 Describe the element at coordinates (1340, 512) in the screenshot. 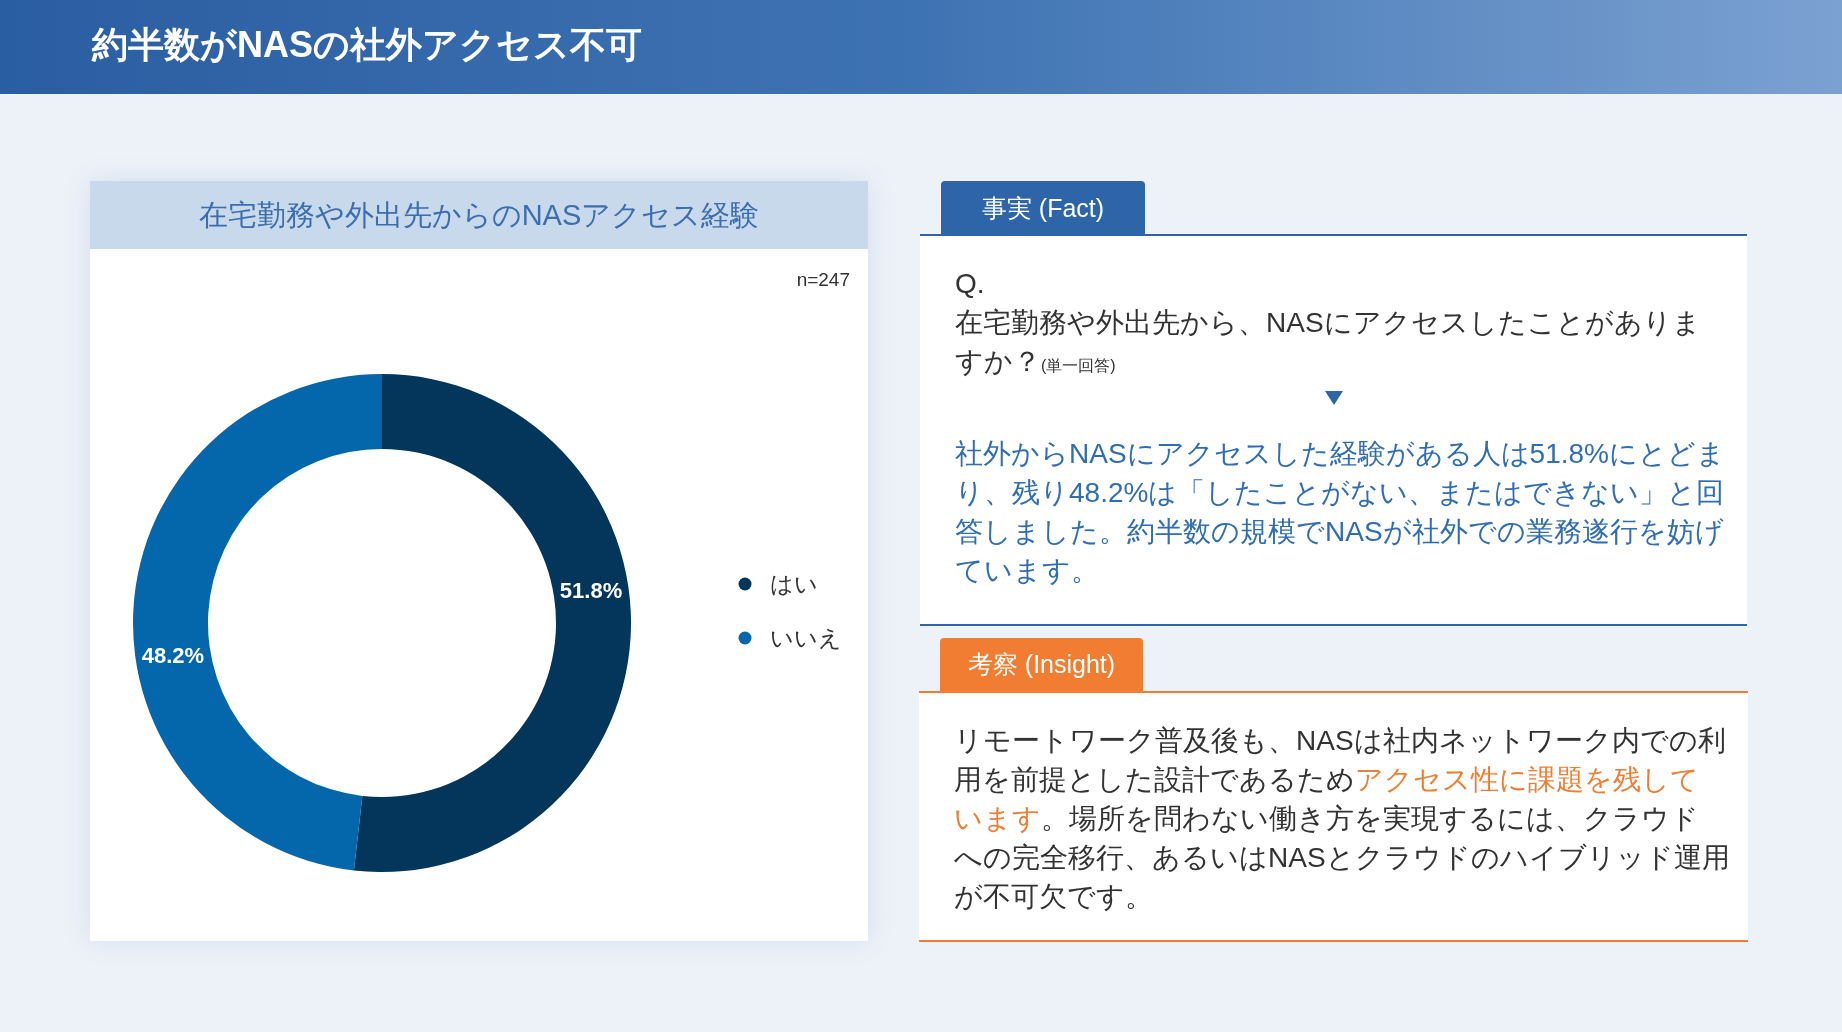

I see `text: 社外からNASにアクセスした経験がある人は51.8%にとどまり、残り48.2%は「したことがない、またはできない」と回答しました。約半数の規模でNASが社外での業務遂行を妨げています。` at that location.